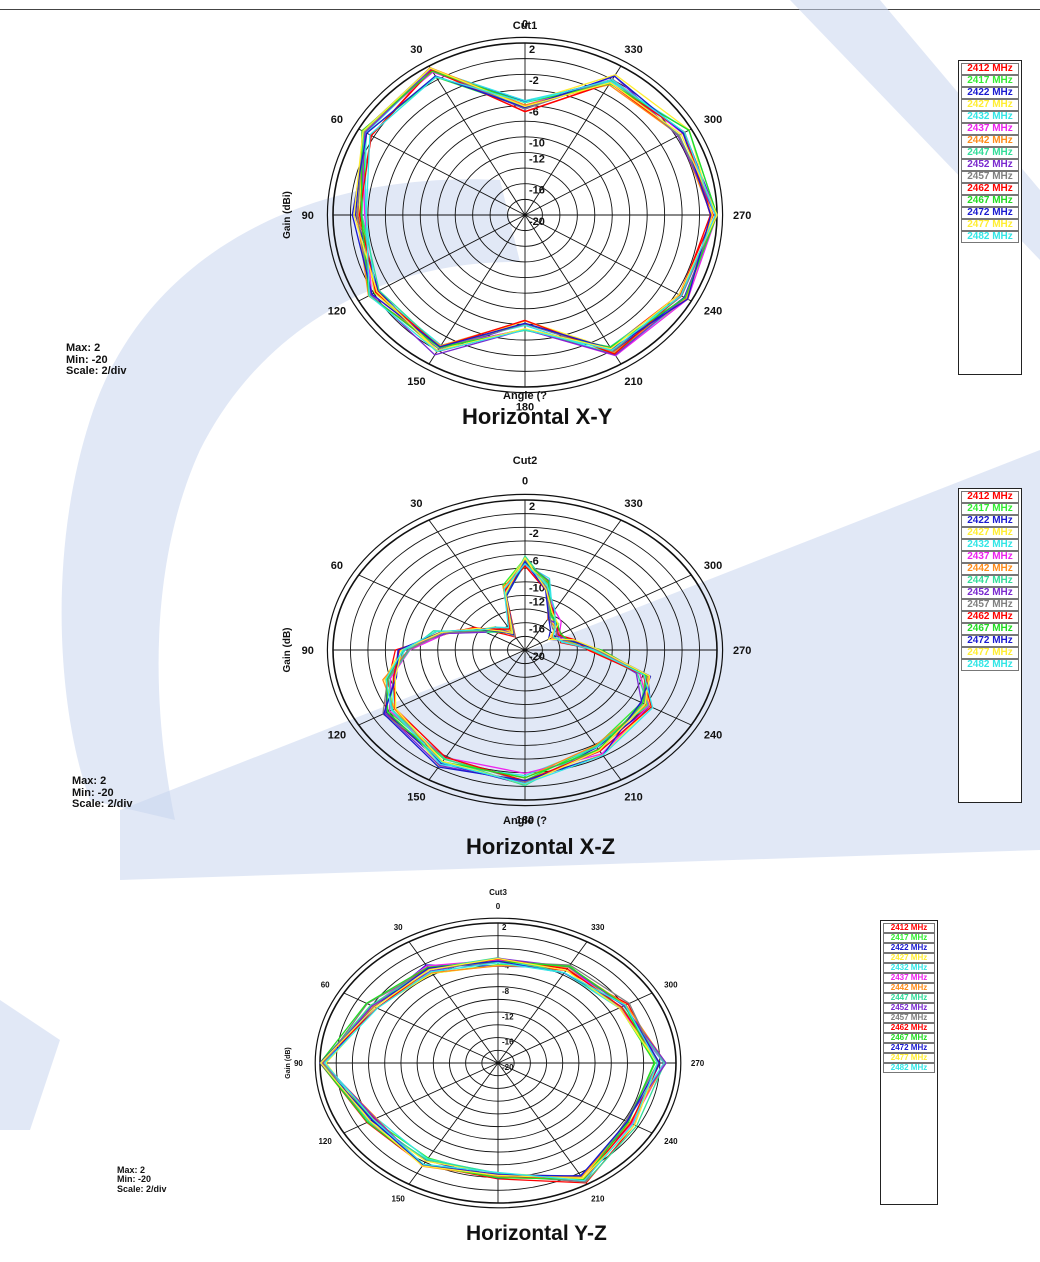 The width and height of the screenshot is (1040, 1262). What do you see at coordinates (287, 650) in the screenshot?
I see `axis-label-y: Gain (dB)` at bounding box center [287, 650].